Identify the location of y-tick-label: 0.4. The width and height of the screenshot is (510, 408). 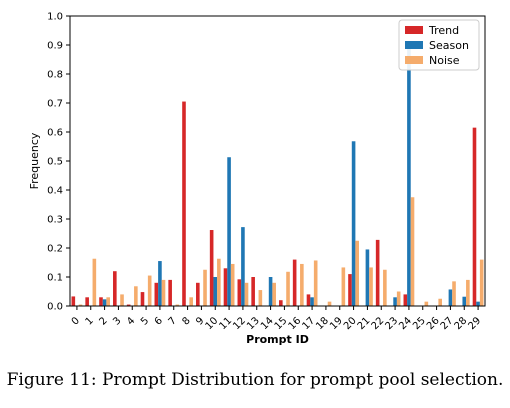
(55, 191).